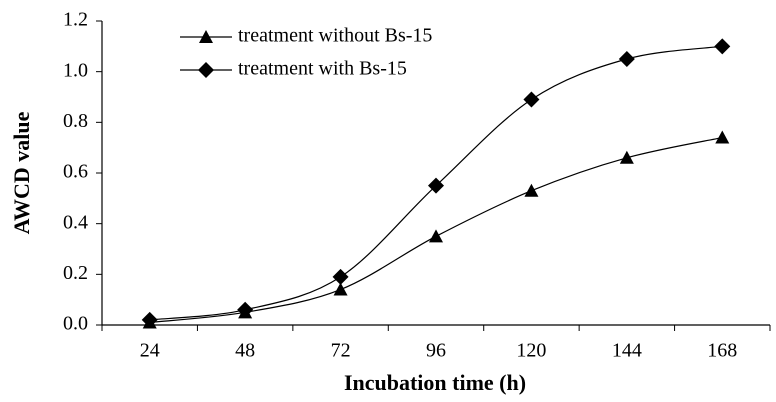  I want to click on x-tick-label: 48, so click(245, 351).